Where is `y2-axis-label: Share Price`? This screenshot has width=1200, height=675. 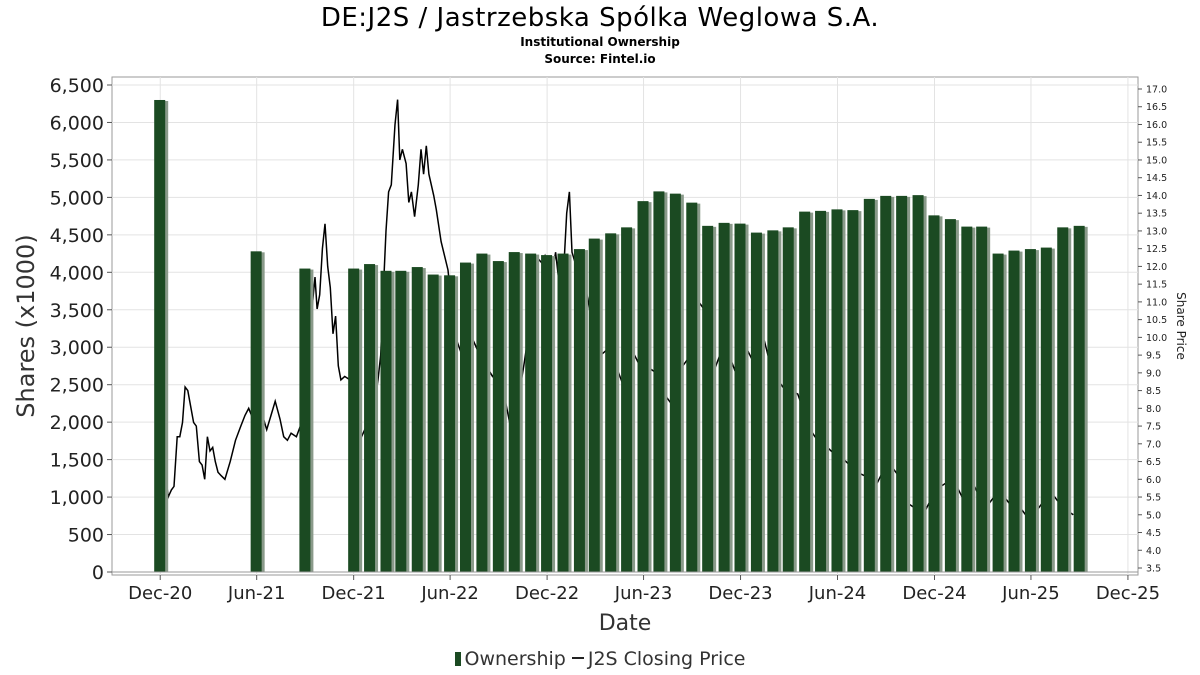
y2-axis-label: Share Price is located at coordinates (1181, 326).